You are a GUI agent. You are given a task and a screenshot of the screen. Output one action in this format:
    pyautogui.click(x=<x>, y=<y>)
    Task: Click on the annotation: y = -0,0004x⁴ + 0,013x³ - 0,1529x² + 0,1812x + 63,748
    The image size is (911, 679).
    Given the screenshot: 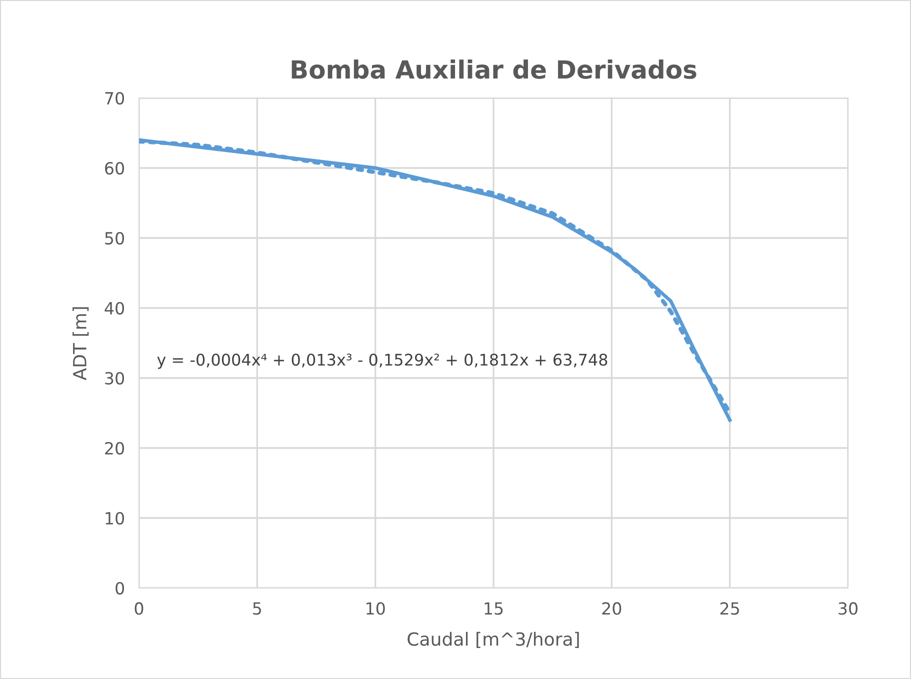 What is the action you would take?
    pyautogui.click(x=382, y=361)
    